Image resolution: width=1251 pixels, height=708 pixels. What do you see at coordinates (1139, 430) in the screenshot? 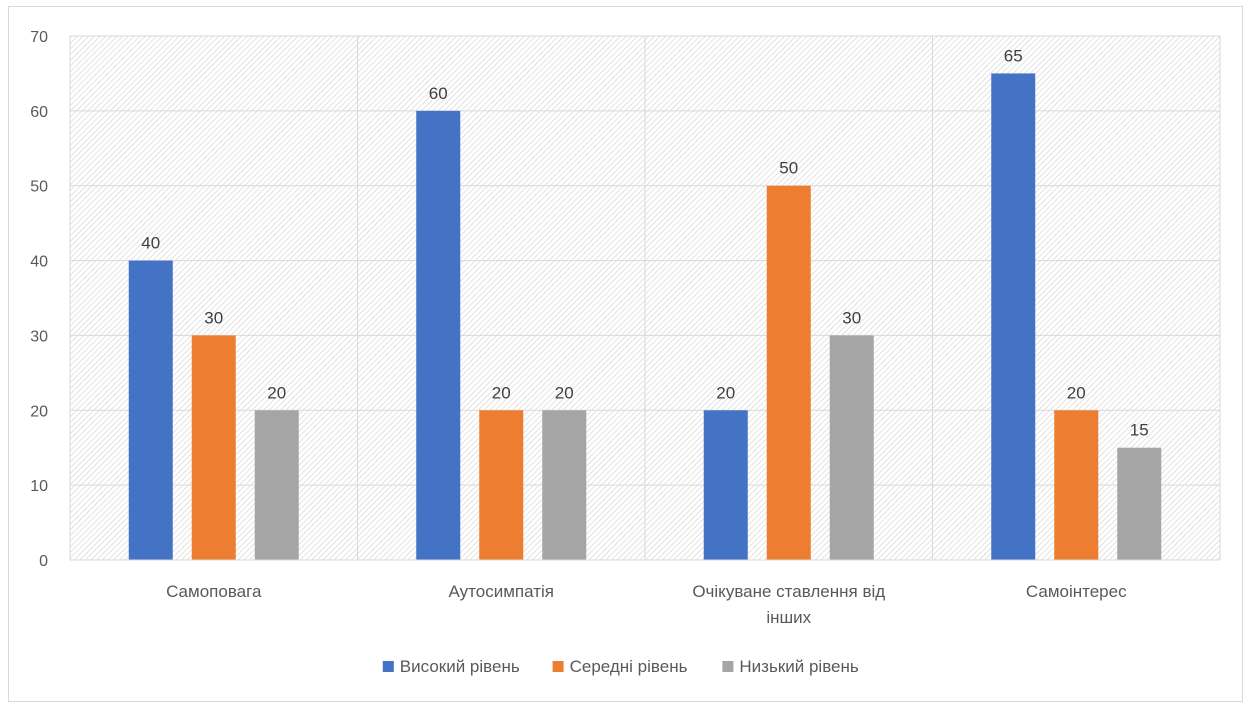
I see `data-label: 15` at bounding box center [1139, 430].